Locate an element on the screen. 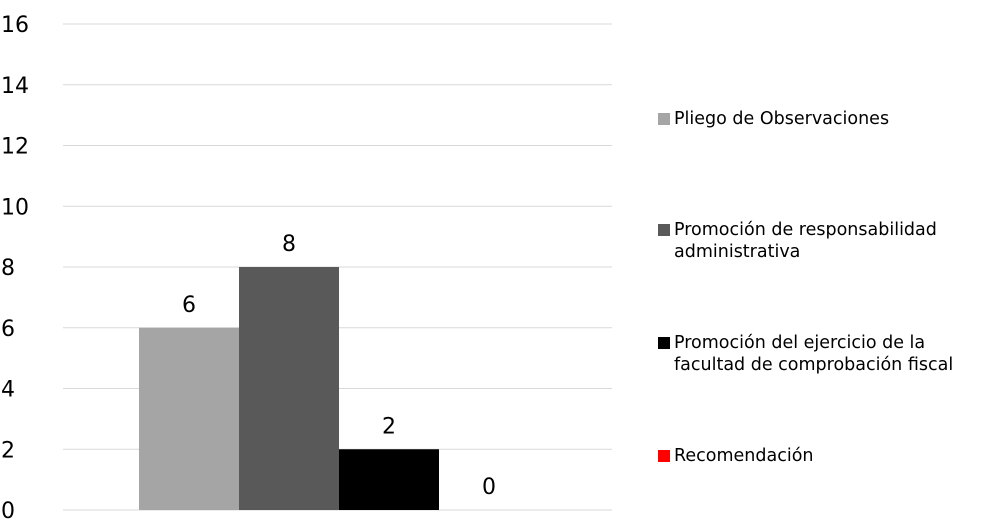  bars is located at coordinates (289, 388).